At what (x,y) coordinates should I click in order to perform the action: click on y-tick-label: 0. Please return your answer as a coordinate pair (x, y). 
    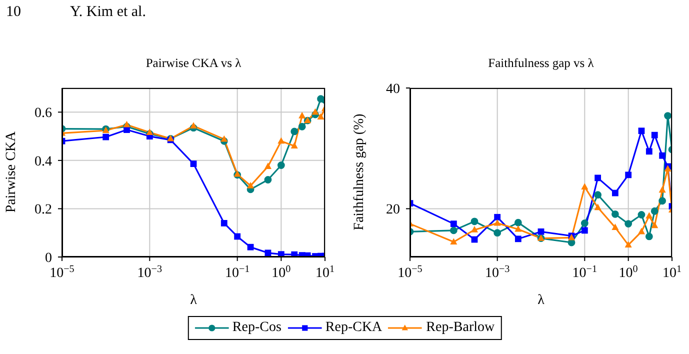
    Looking at the image, I should click on (48, 258).